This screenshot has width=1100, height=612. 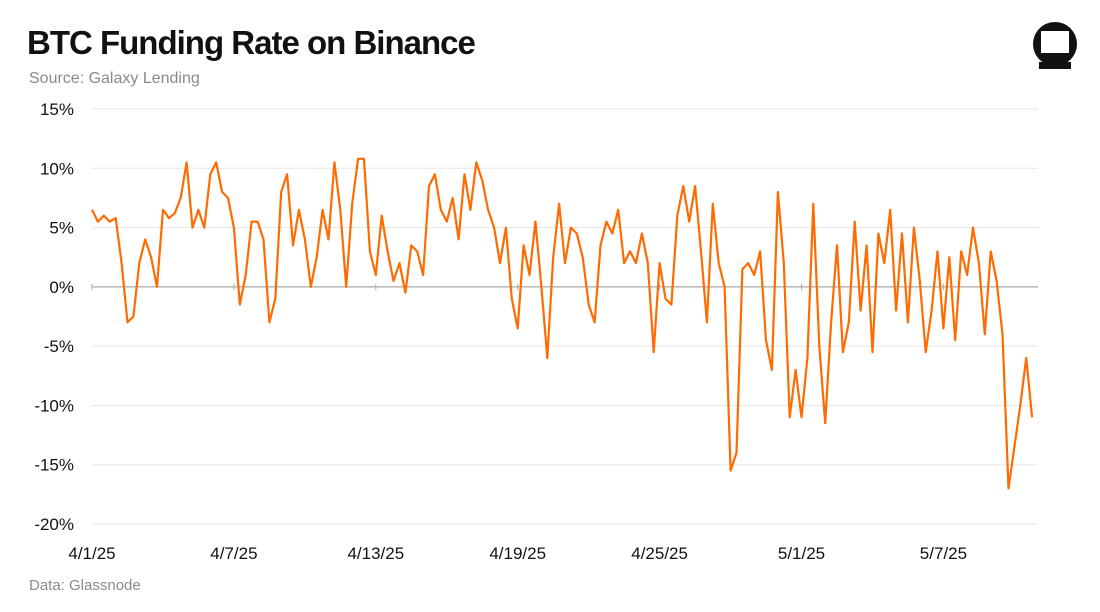 I want to click on x-tick-label: 4/13/25, so click(x=375, y=553).